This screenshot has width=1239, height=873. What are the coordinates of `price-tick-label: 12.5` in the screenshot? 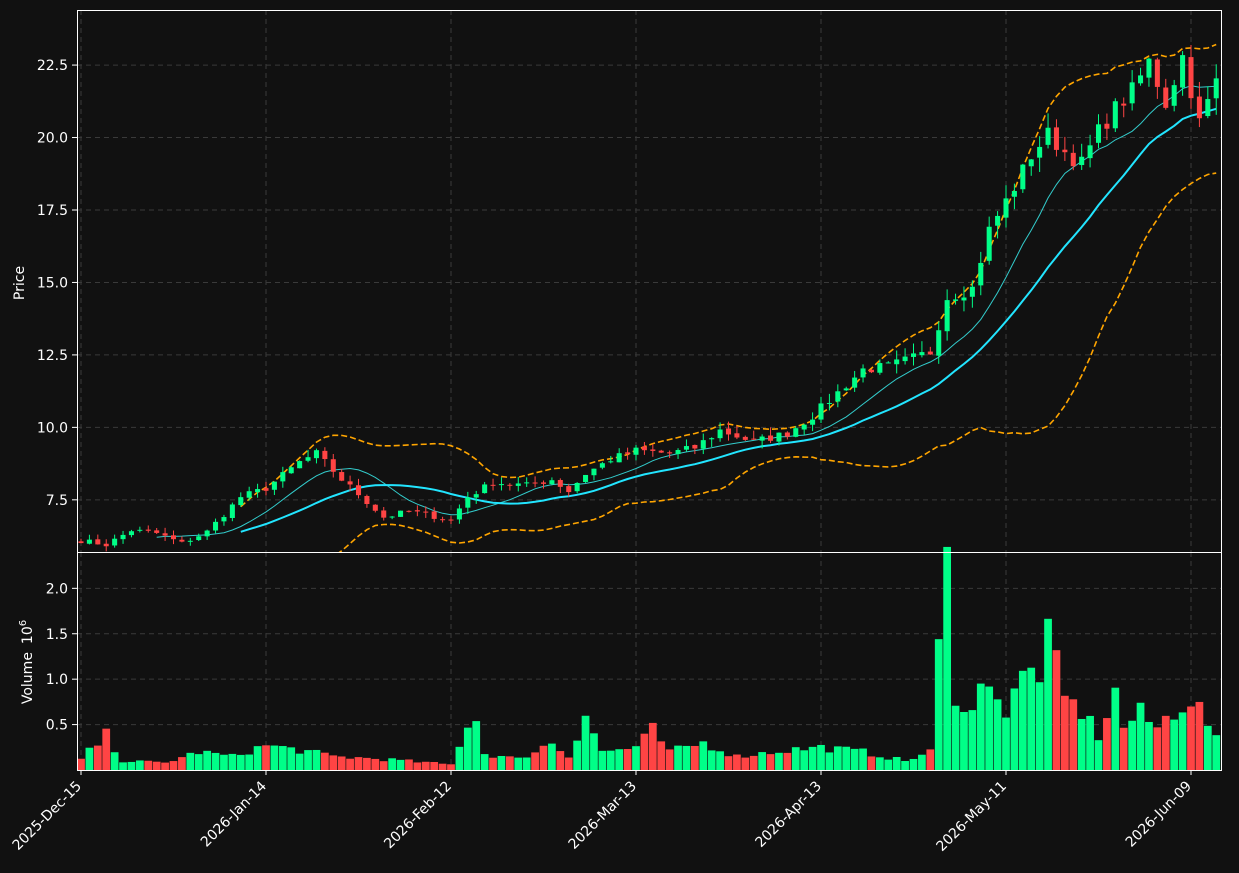 It's located at (52, 356).